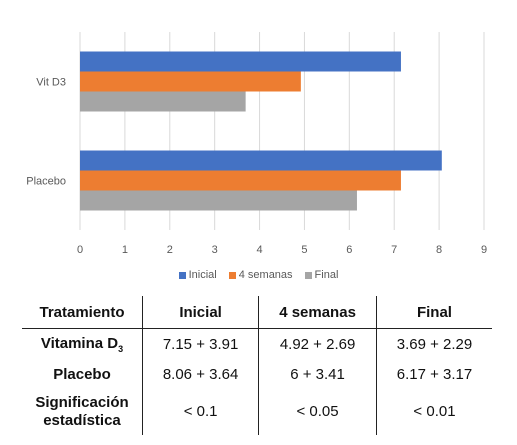 The image size is (517, 445). Describe the element at coordinates (182, 275) in the screenshot. I see `legend-swatch-inicial` at that location.